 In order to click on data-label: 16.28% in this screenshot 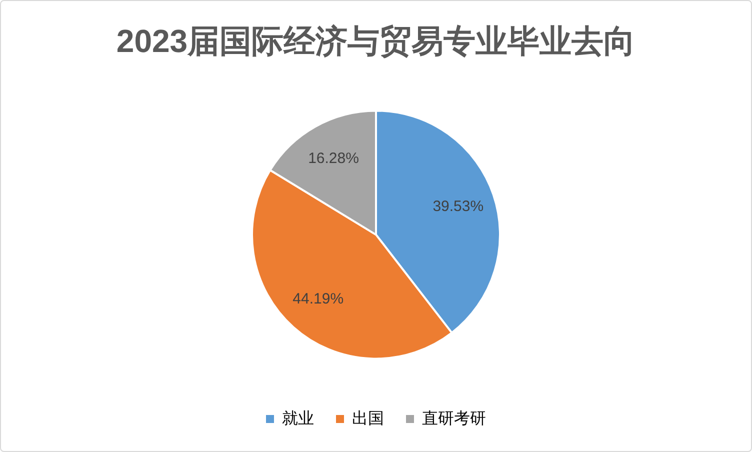, I will do `click(333, 159)`.